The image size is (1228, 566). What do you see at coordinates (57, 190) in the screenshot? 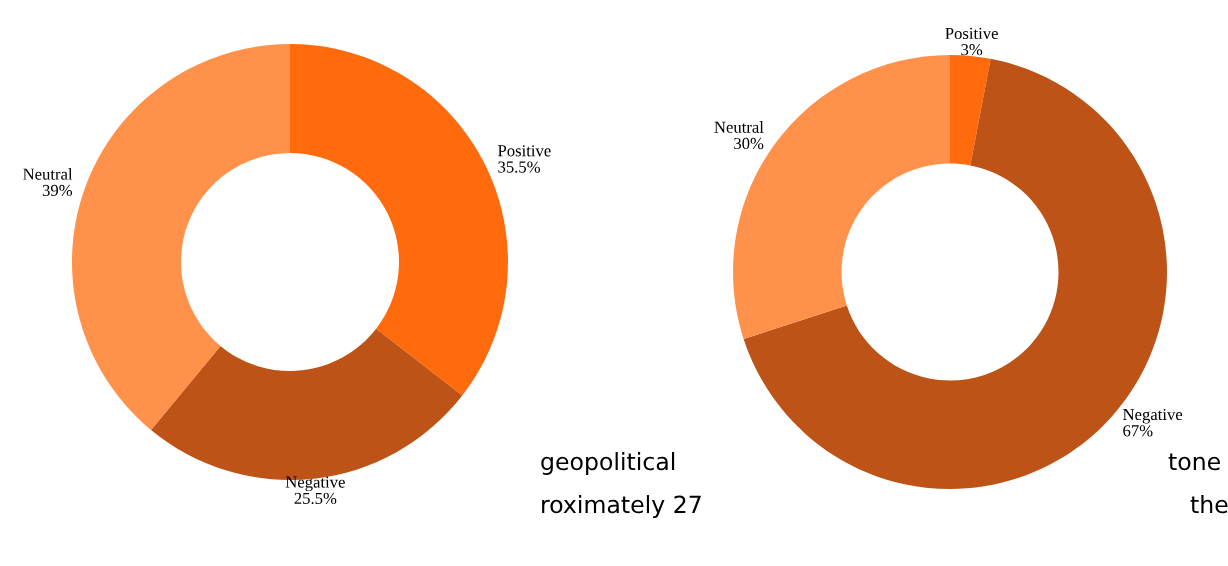
I see `data-label: 39%` at bounding box center [57, 190].